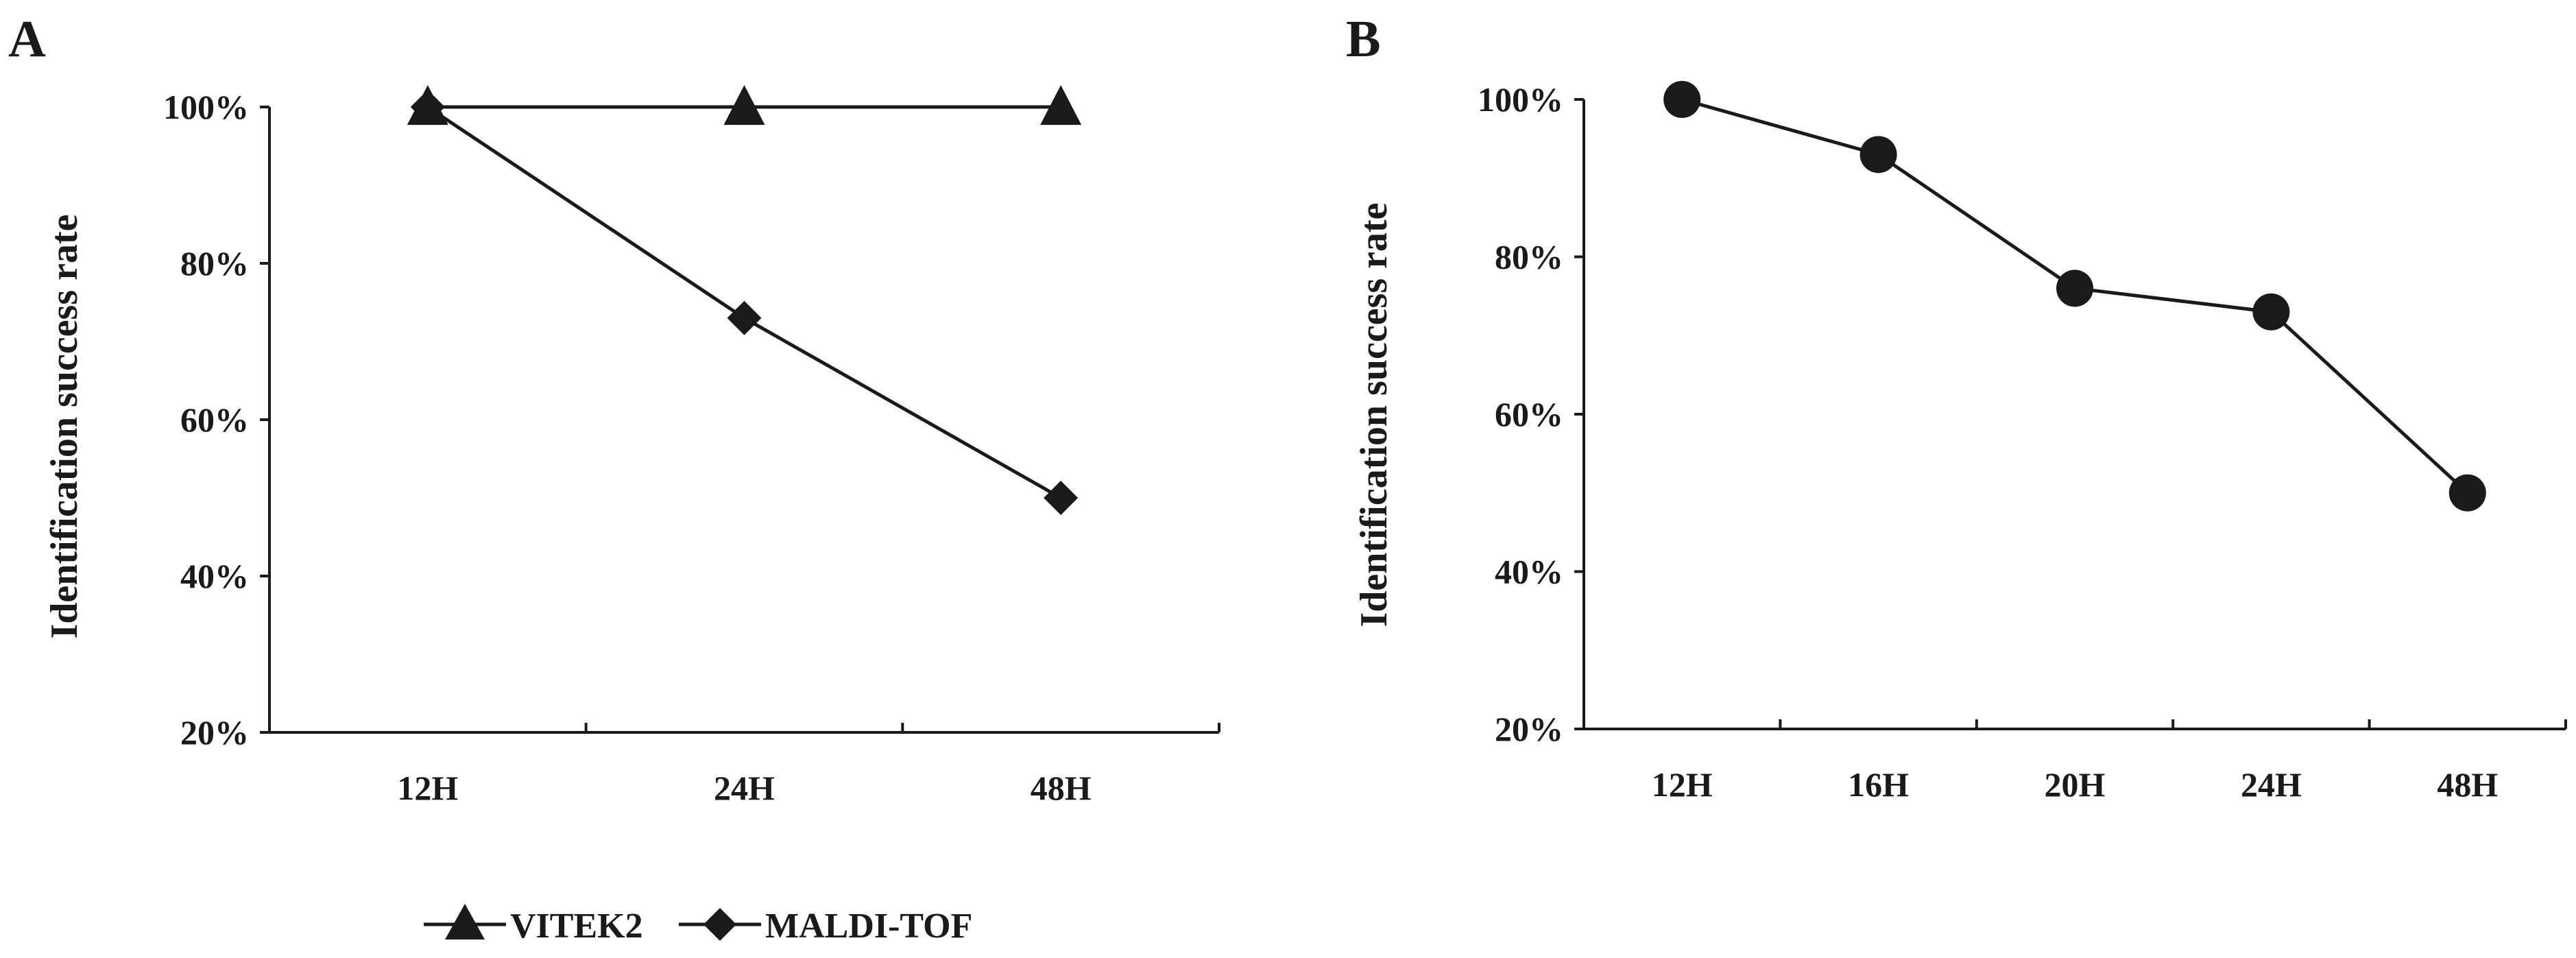  What do you see at coordinates (1061, 105) in the screenshot?
I see `vitek2-point-48h` at bounding box center [1061, 105].